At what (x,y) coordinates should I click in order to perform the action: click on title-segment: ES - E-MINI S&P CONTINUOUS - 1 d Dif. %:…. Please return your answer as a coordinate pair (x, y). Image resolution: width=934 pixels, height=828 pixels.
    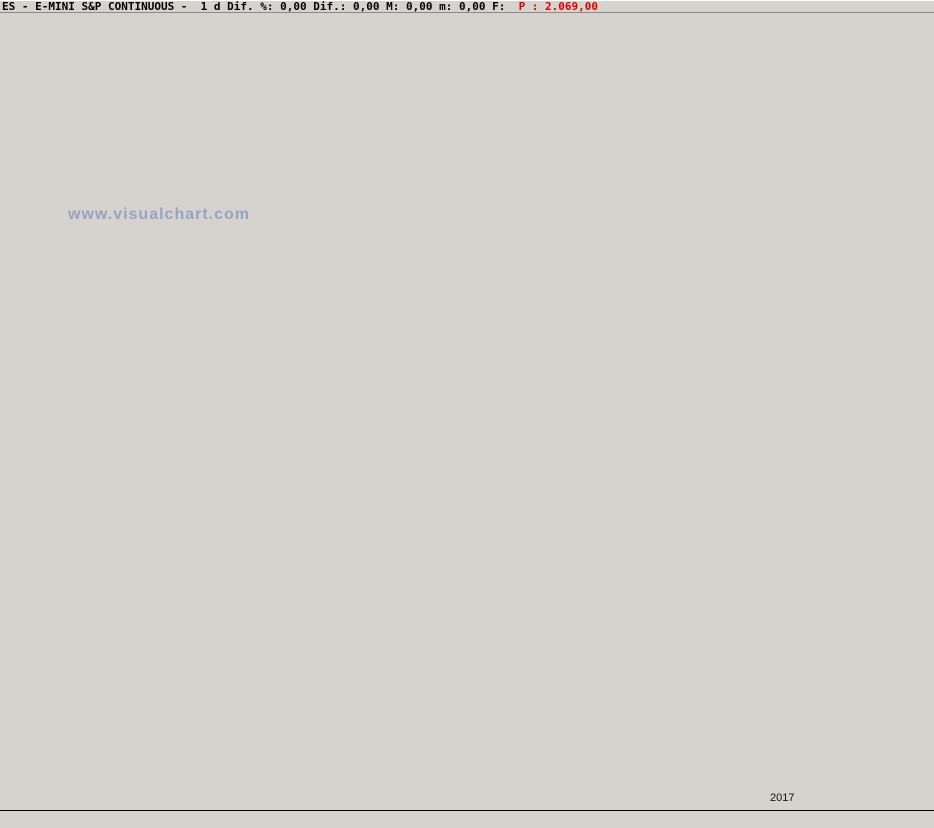
    Looking at the image, I should click on (260, 6).